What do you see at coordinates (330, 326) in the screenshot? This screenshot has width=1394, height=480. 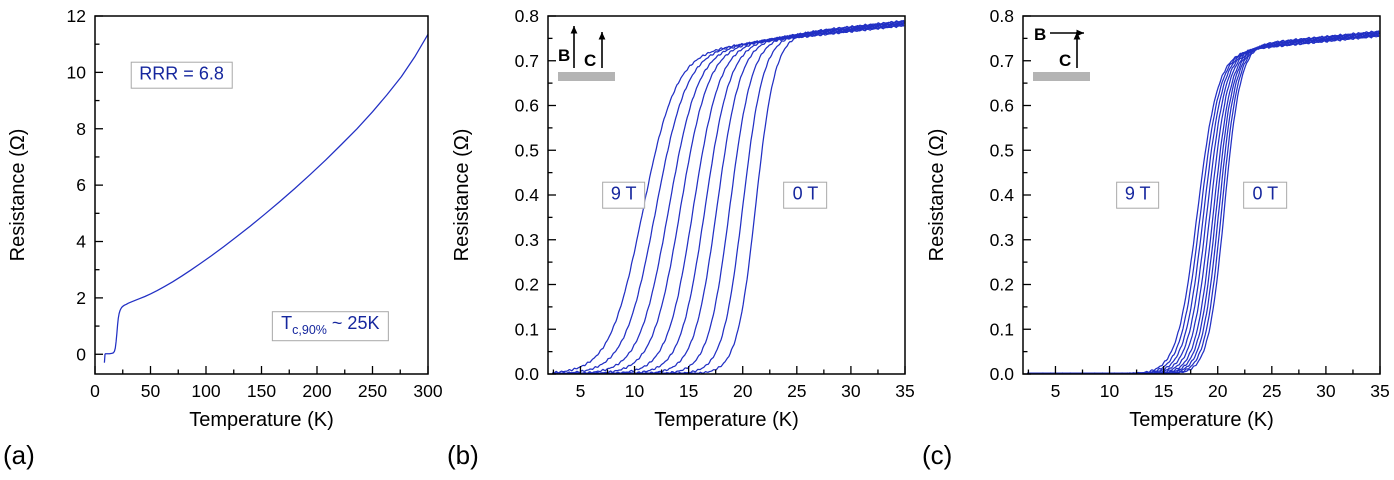 I see `annotation-a-1: Tc,90% ~ 25K` at bounding box center [330, 326].